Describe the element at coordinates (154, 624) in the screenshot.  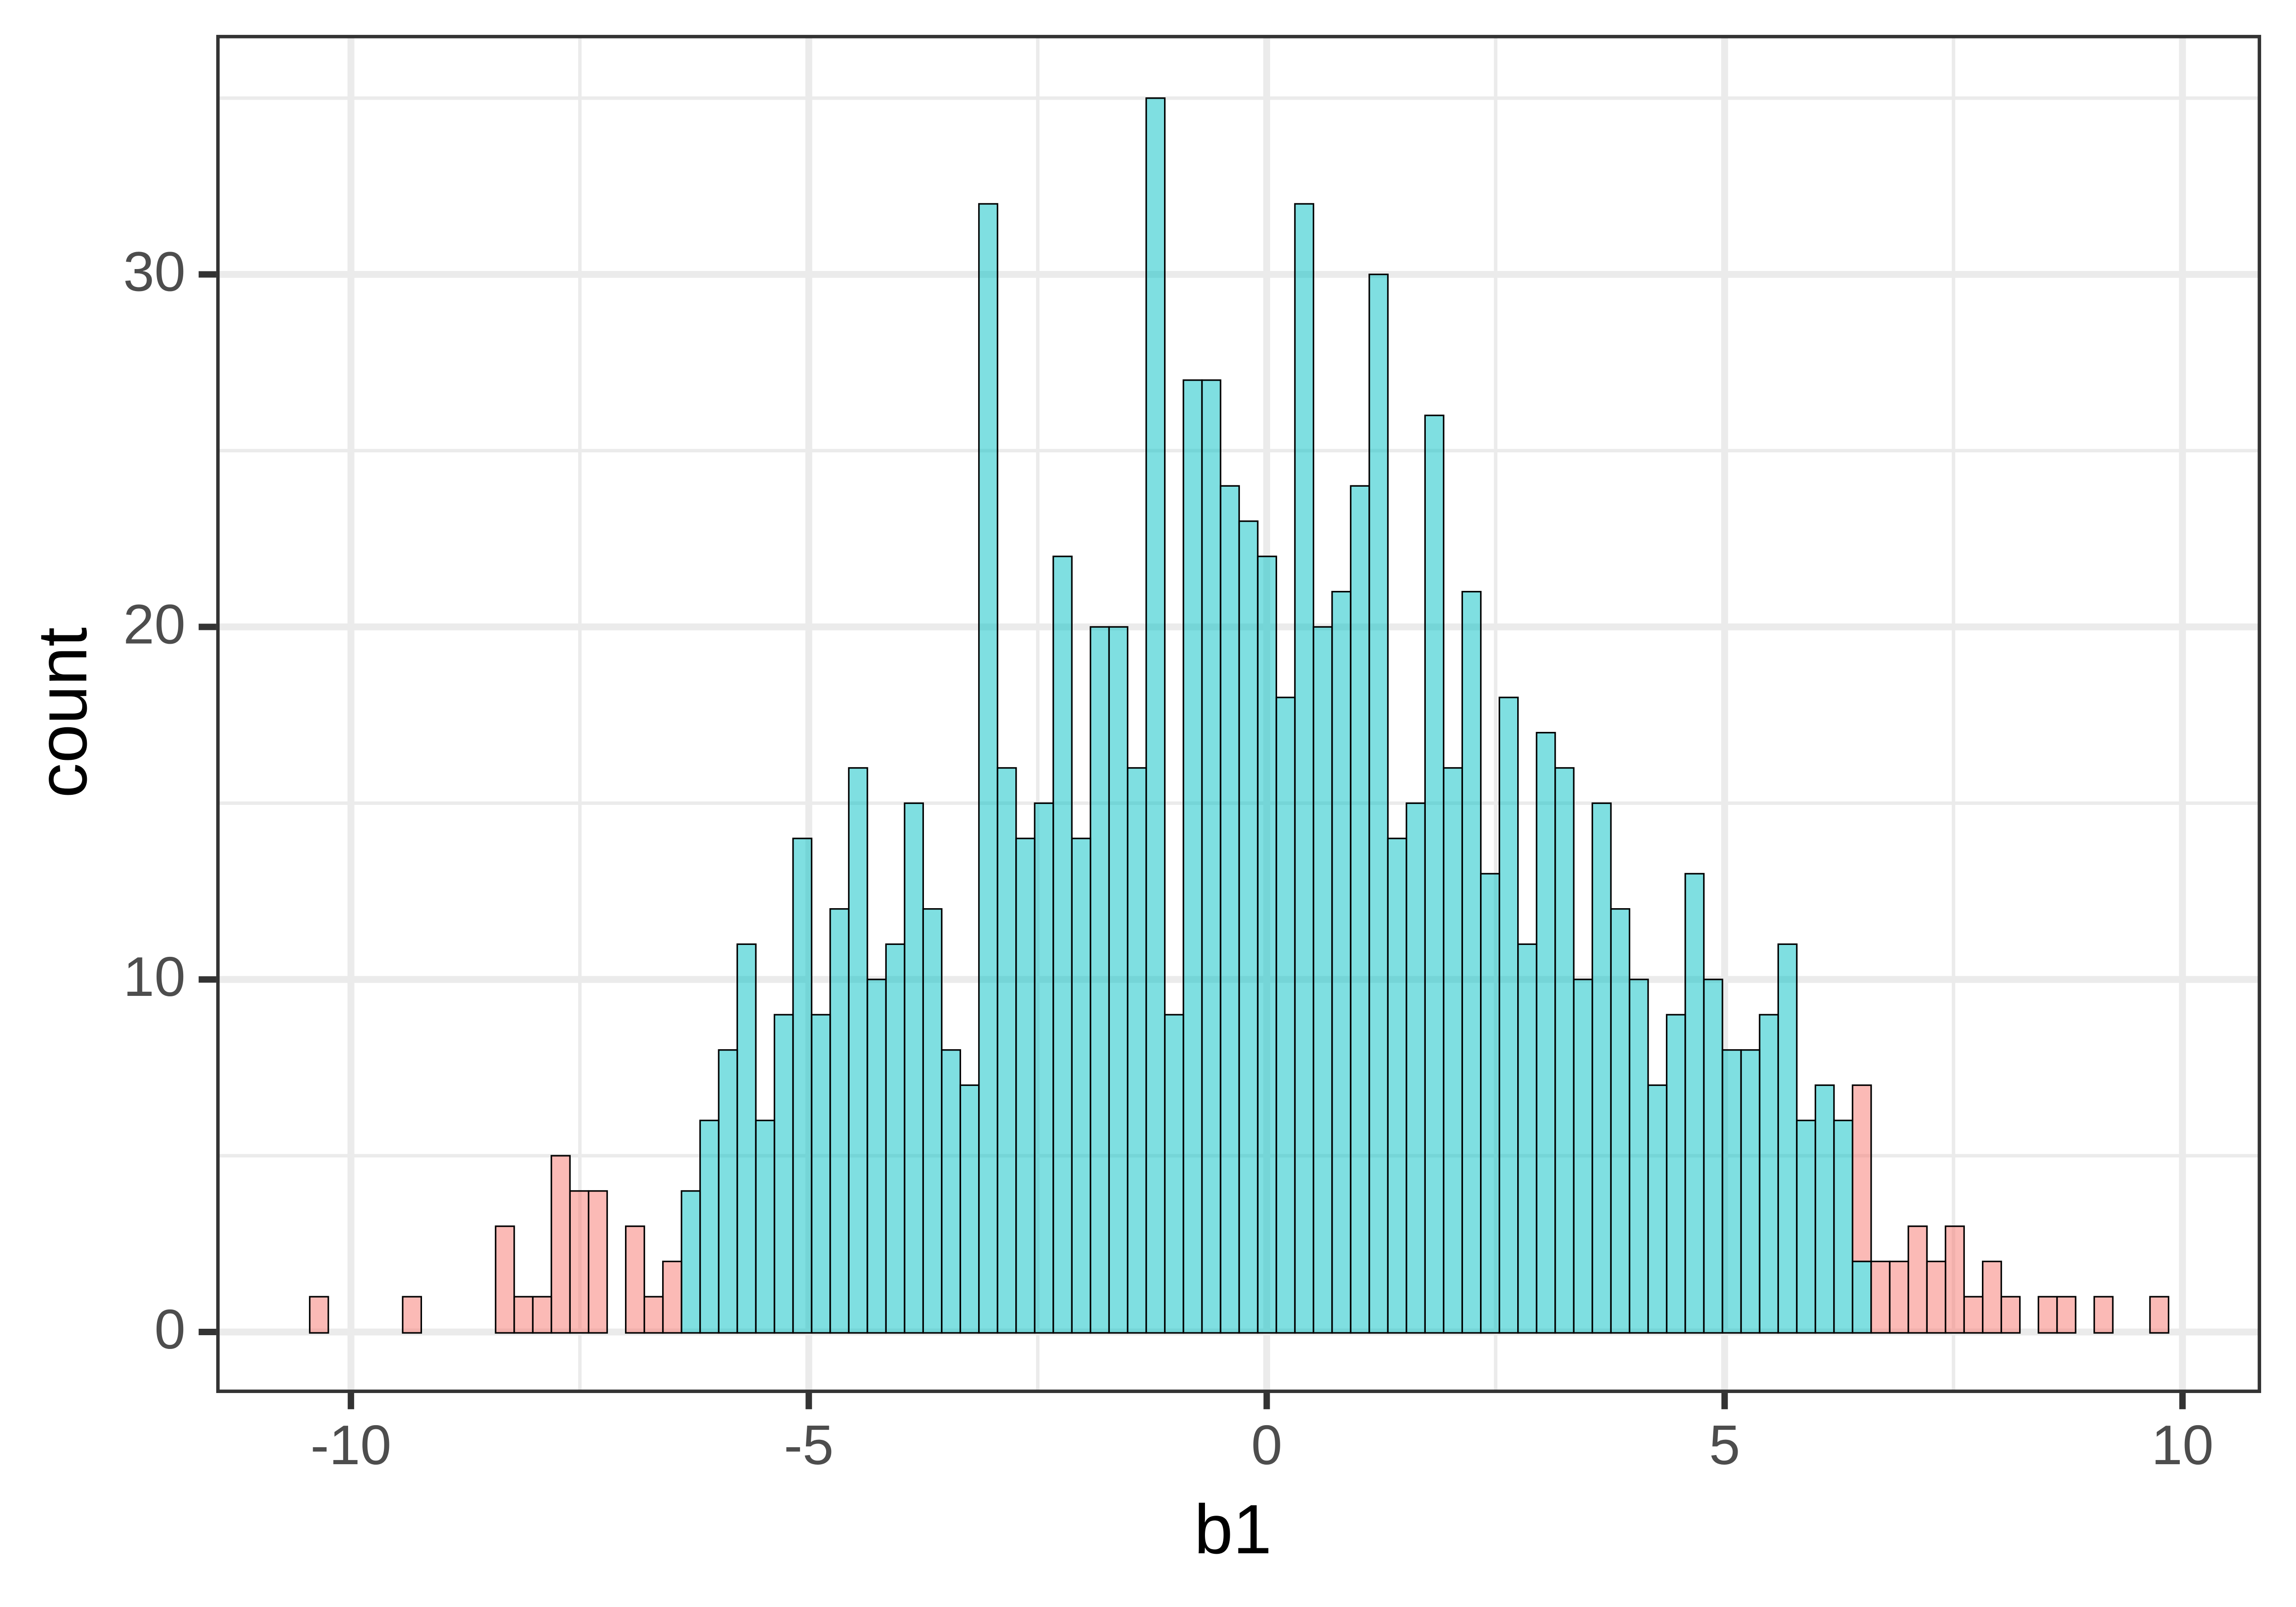
I see `svg-text: 20` at that location.